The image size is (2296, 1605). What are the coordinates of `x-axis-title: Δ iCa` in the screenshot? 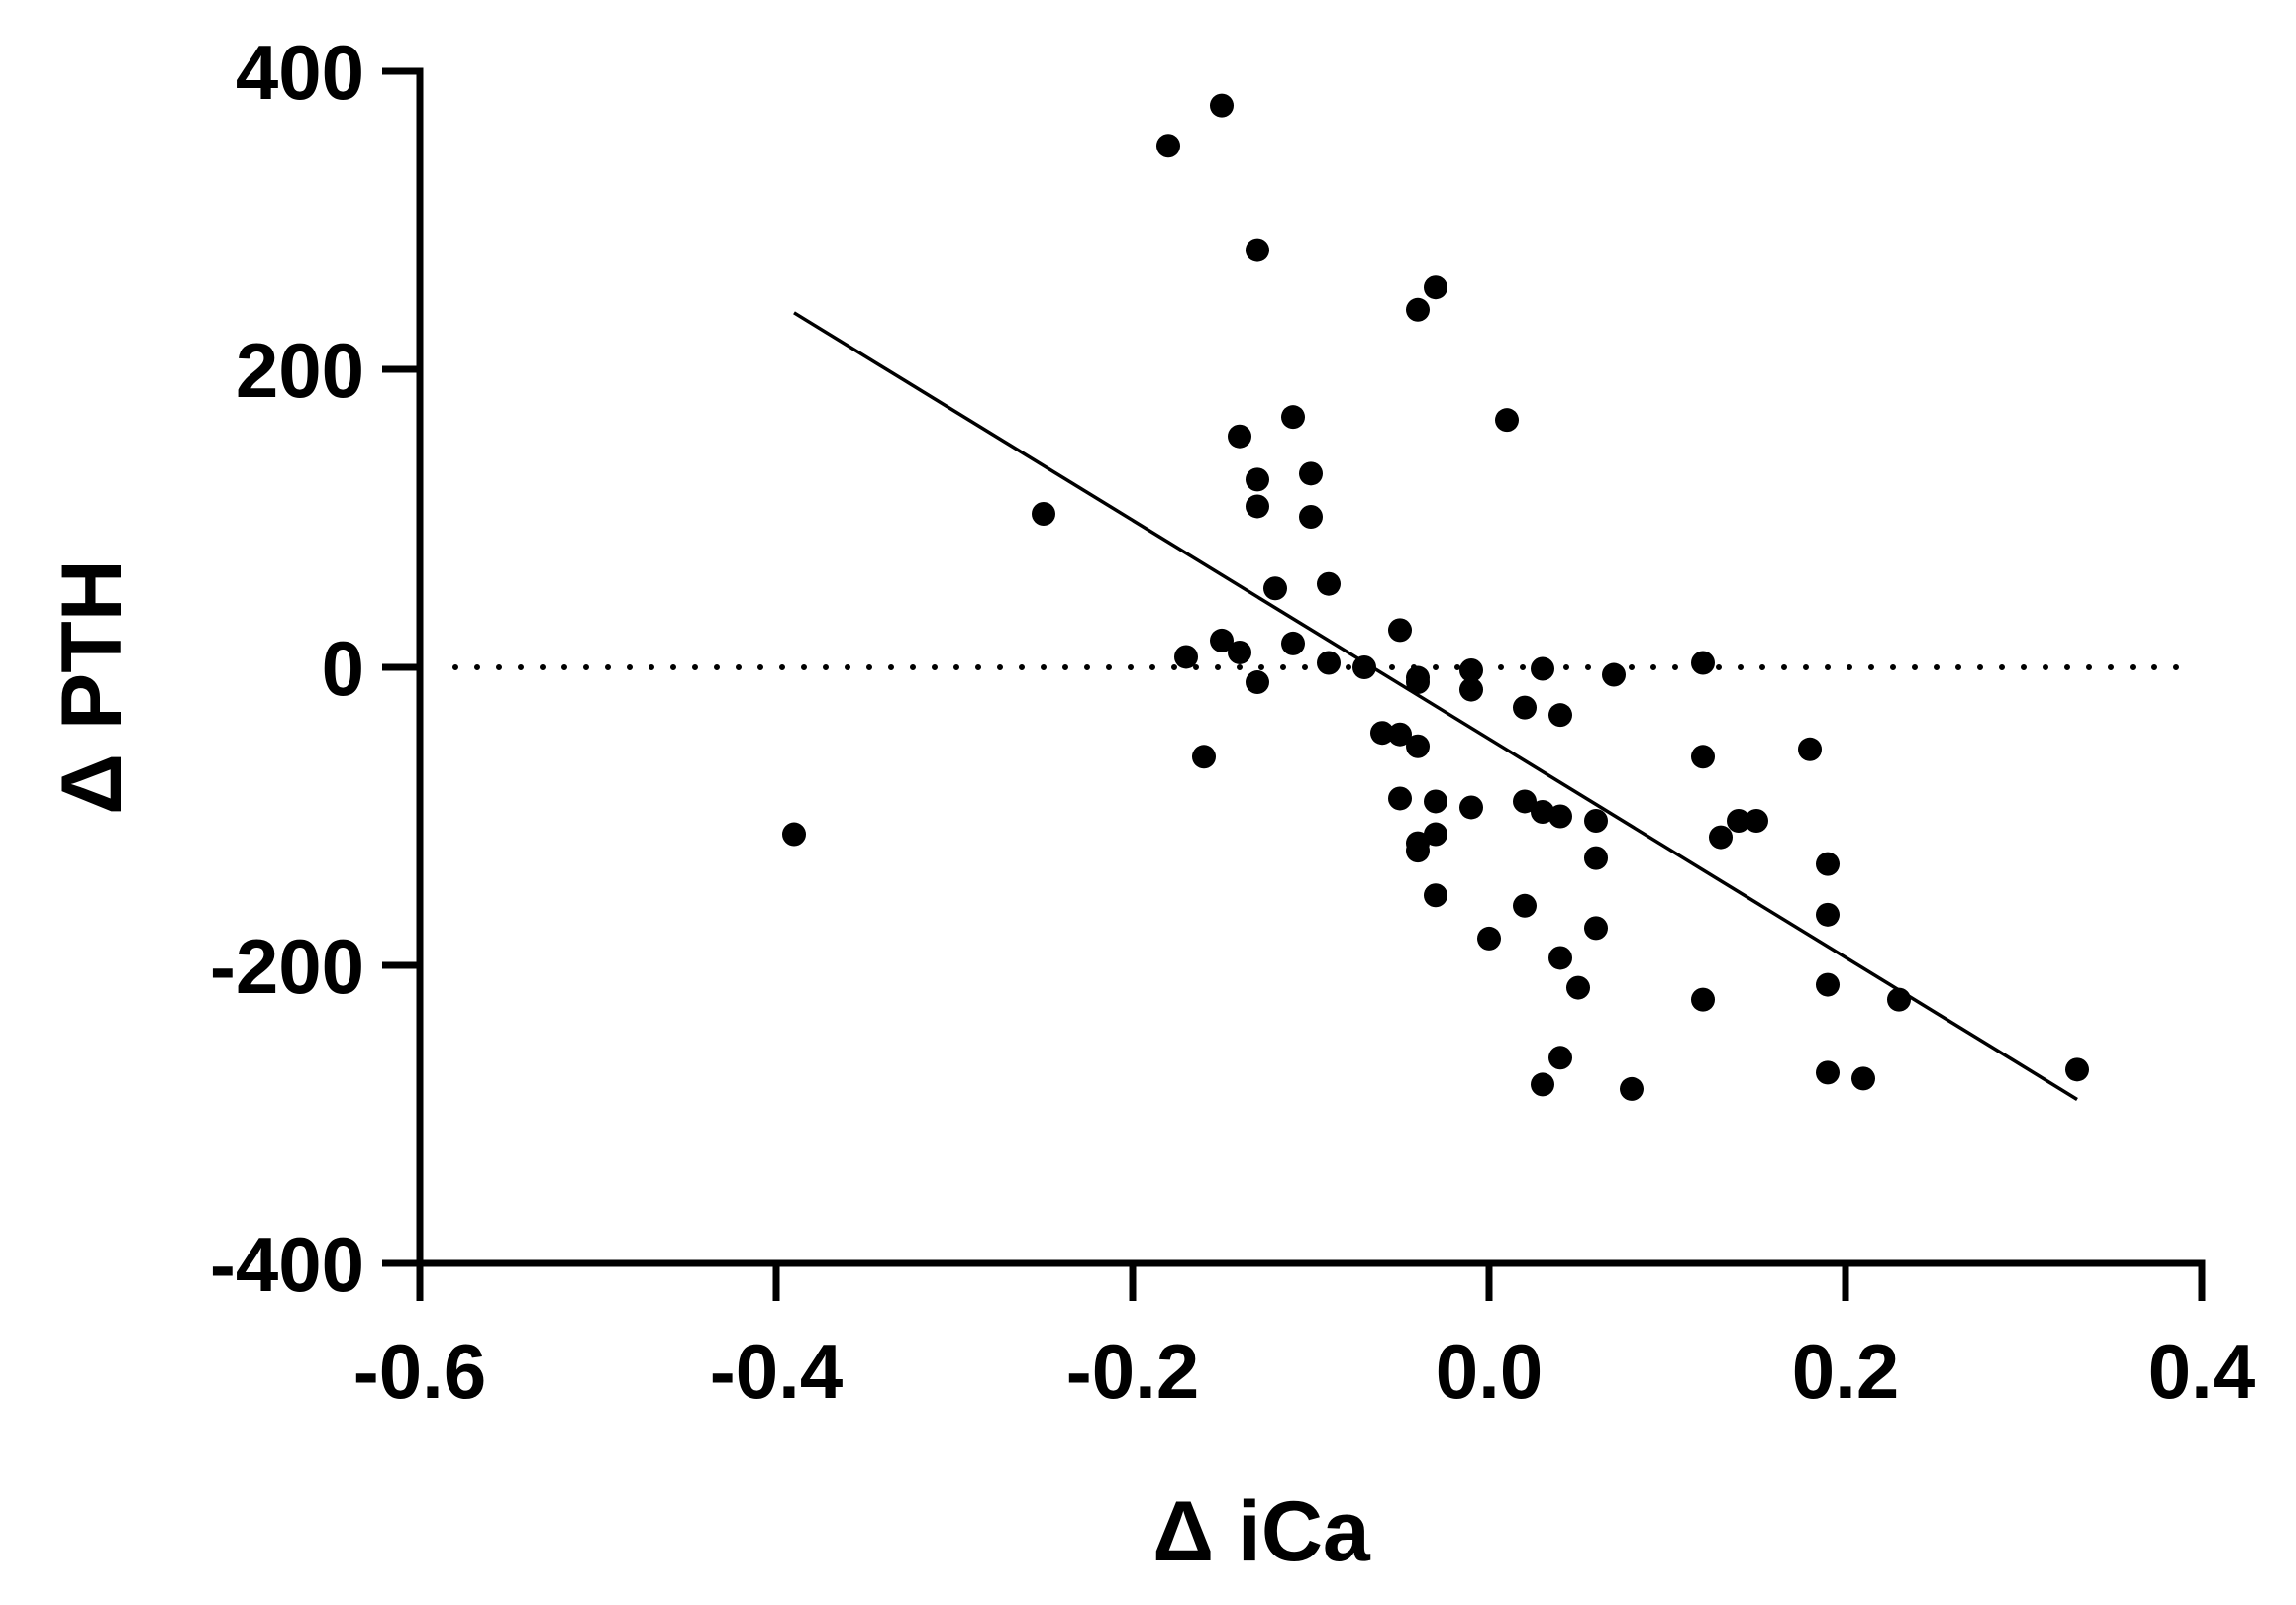 It's located at (1261, 1532).